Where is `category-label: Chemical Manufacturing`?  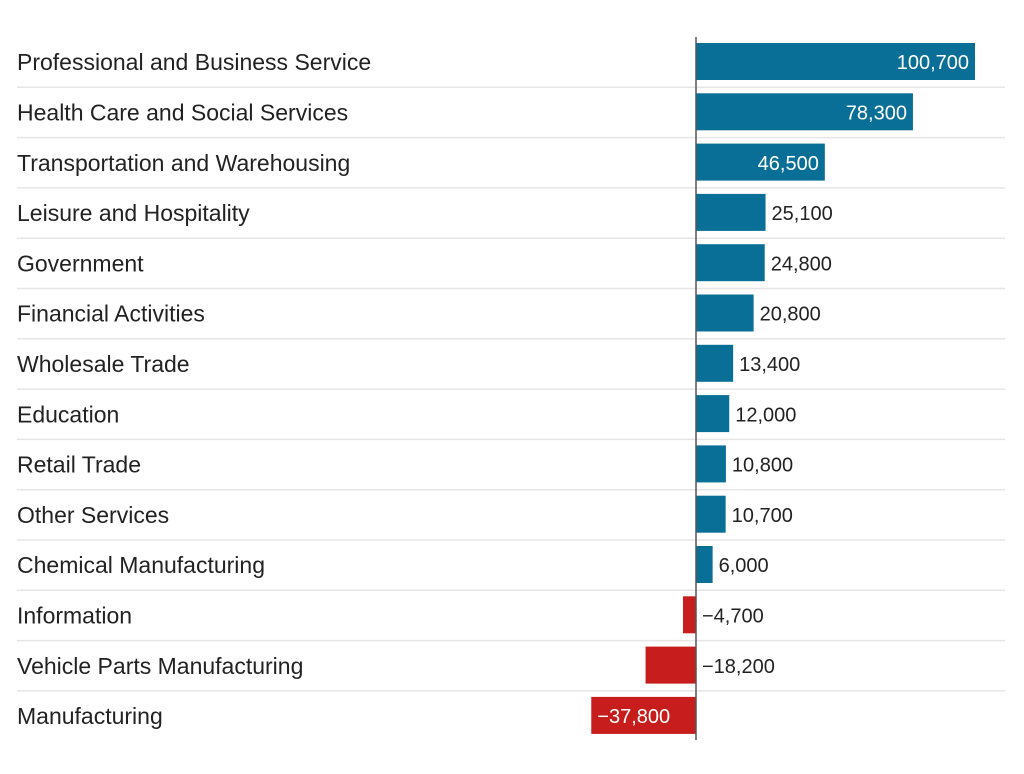
category-label: Chemical Manufacturing is located at coordinates (141, 565).